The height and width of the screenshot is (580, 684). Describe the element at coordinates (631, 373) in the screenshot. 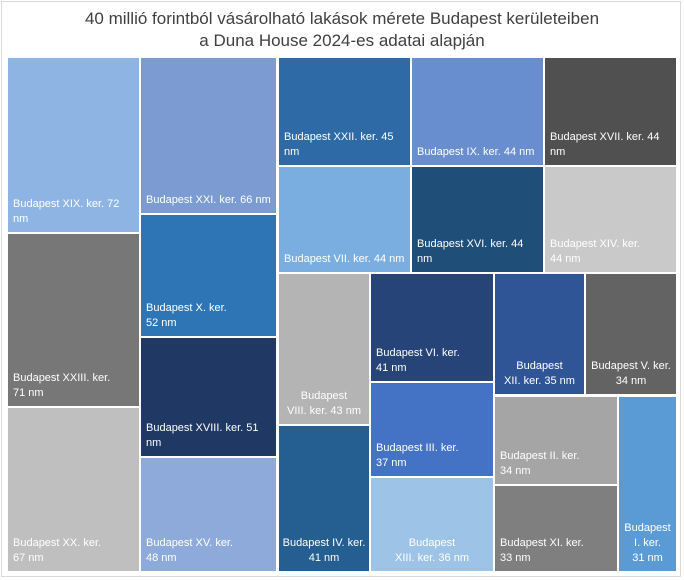

I see `tile-label: Budapest V. ker. 34 nm` at that location.